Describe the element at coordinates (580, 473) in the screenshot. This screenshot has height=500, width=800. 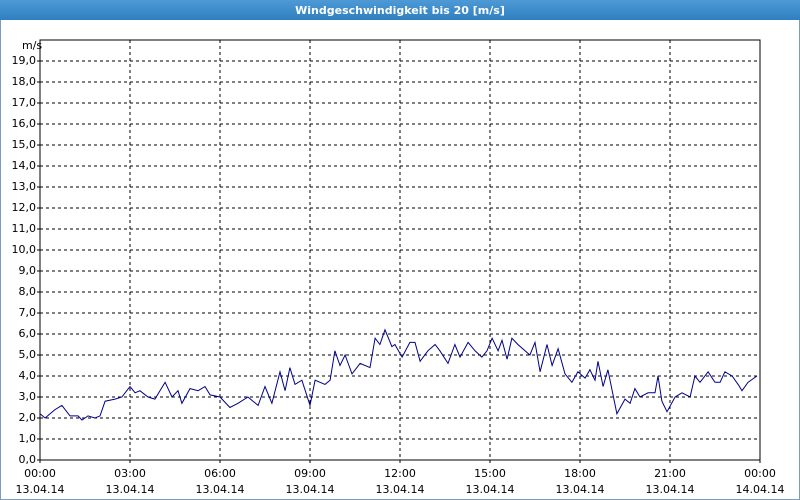
I see `x-tick-label: 18:00` at that location.